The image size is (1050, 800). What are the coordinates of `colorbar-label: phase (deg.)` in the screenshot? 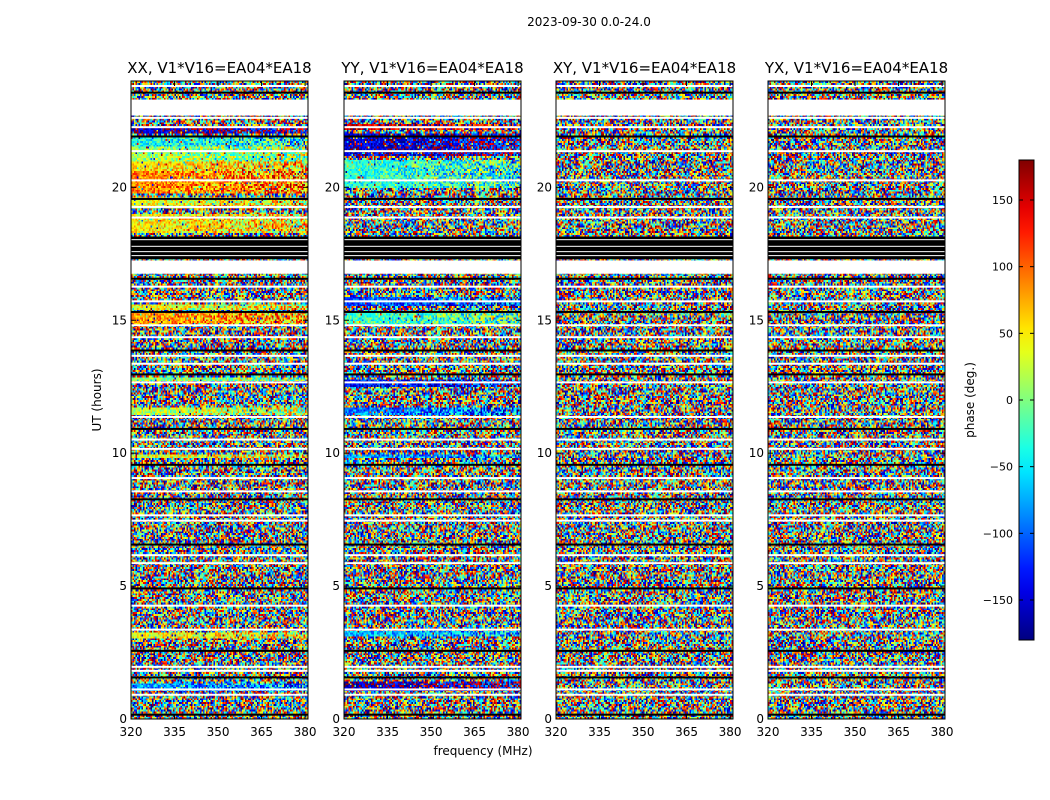 It's located at (970, 400).